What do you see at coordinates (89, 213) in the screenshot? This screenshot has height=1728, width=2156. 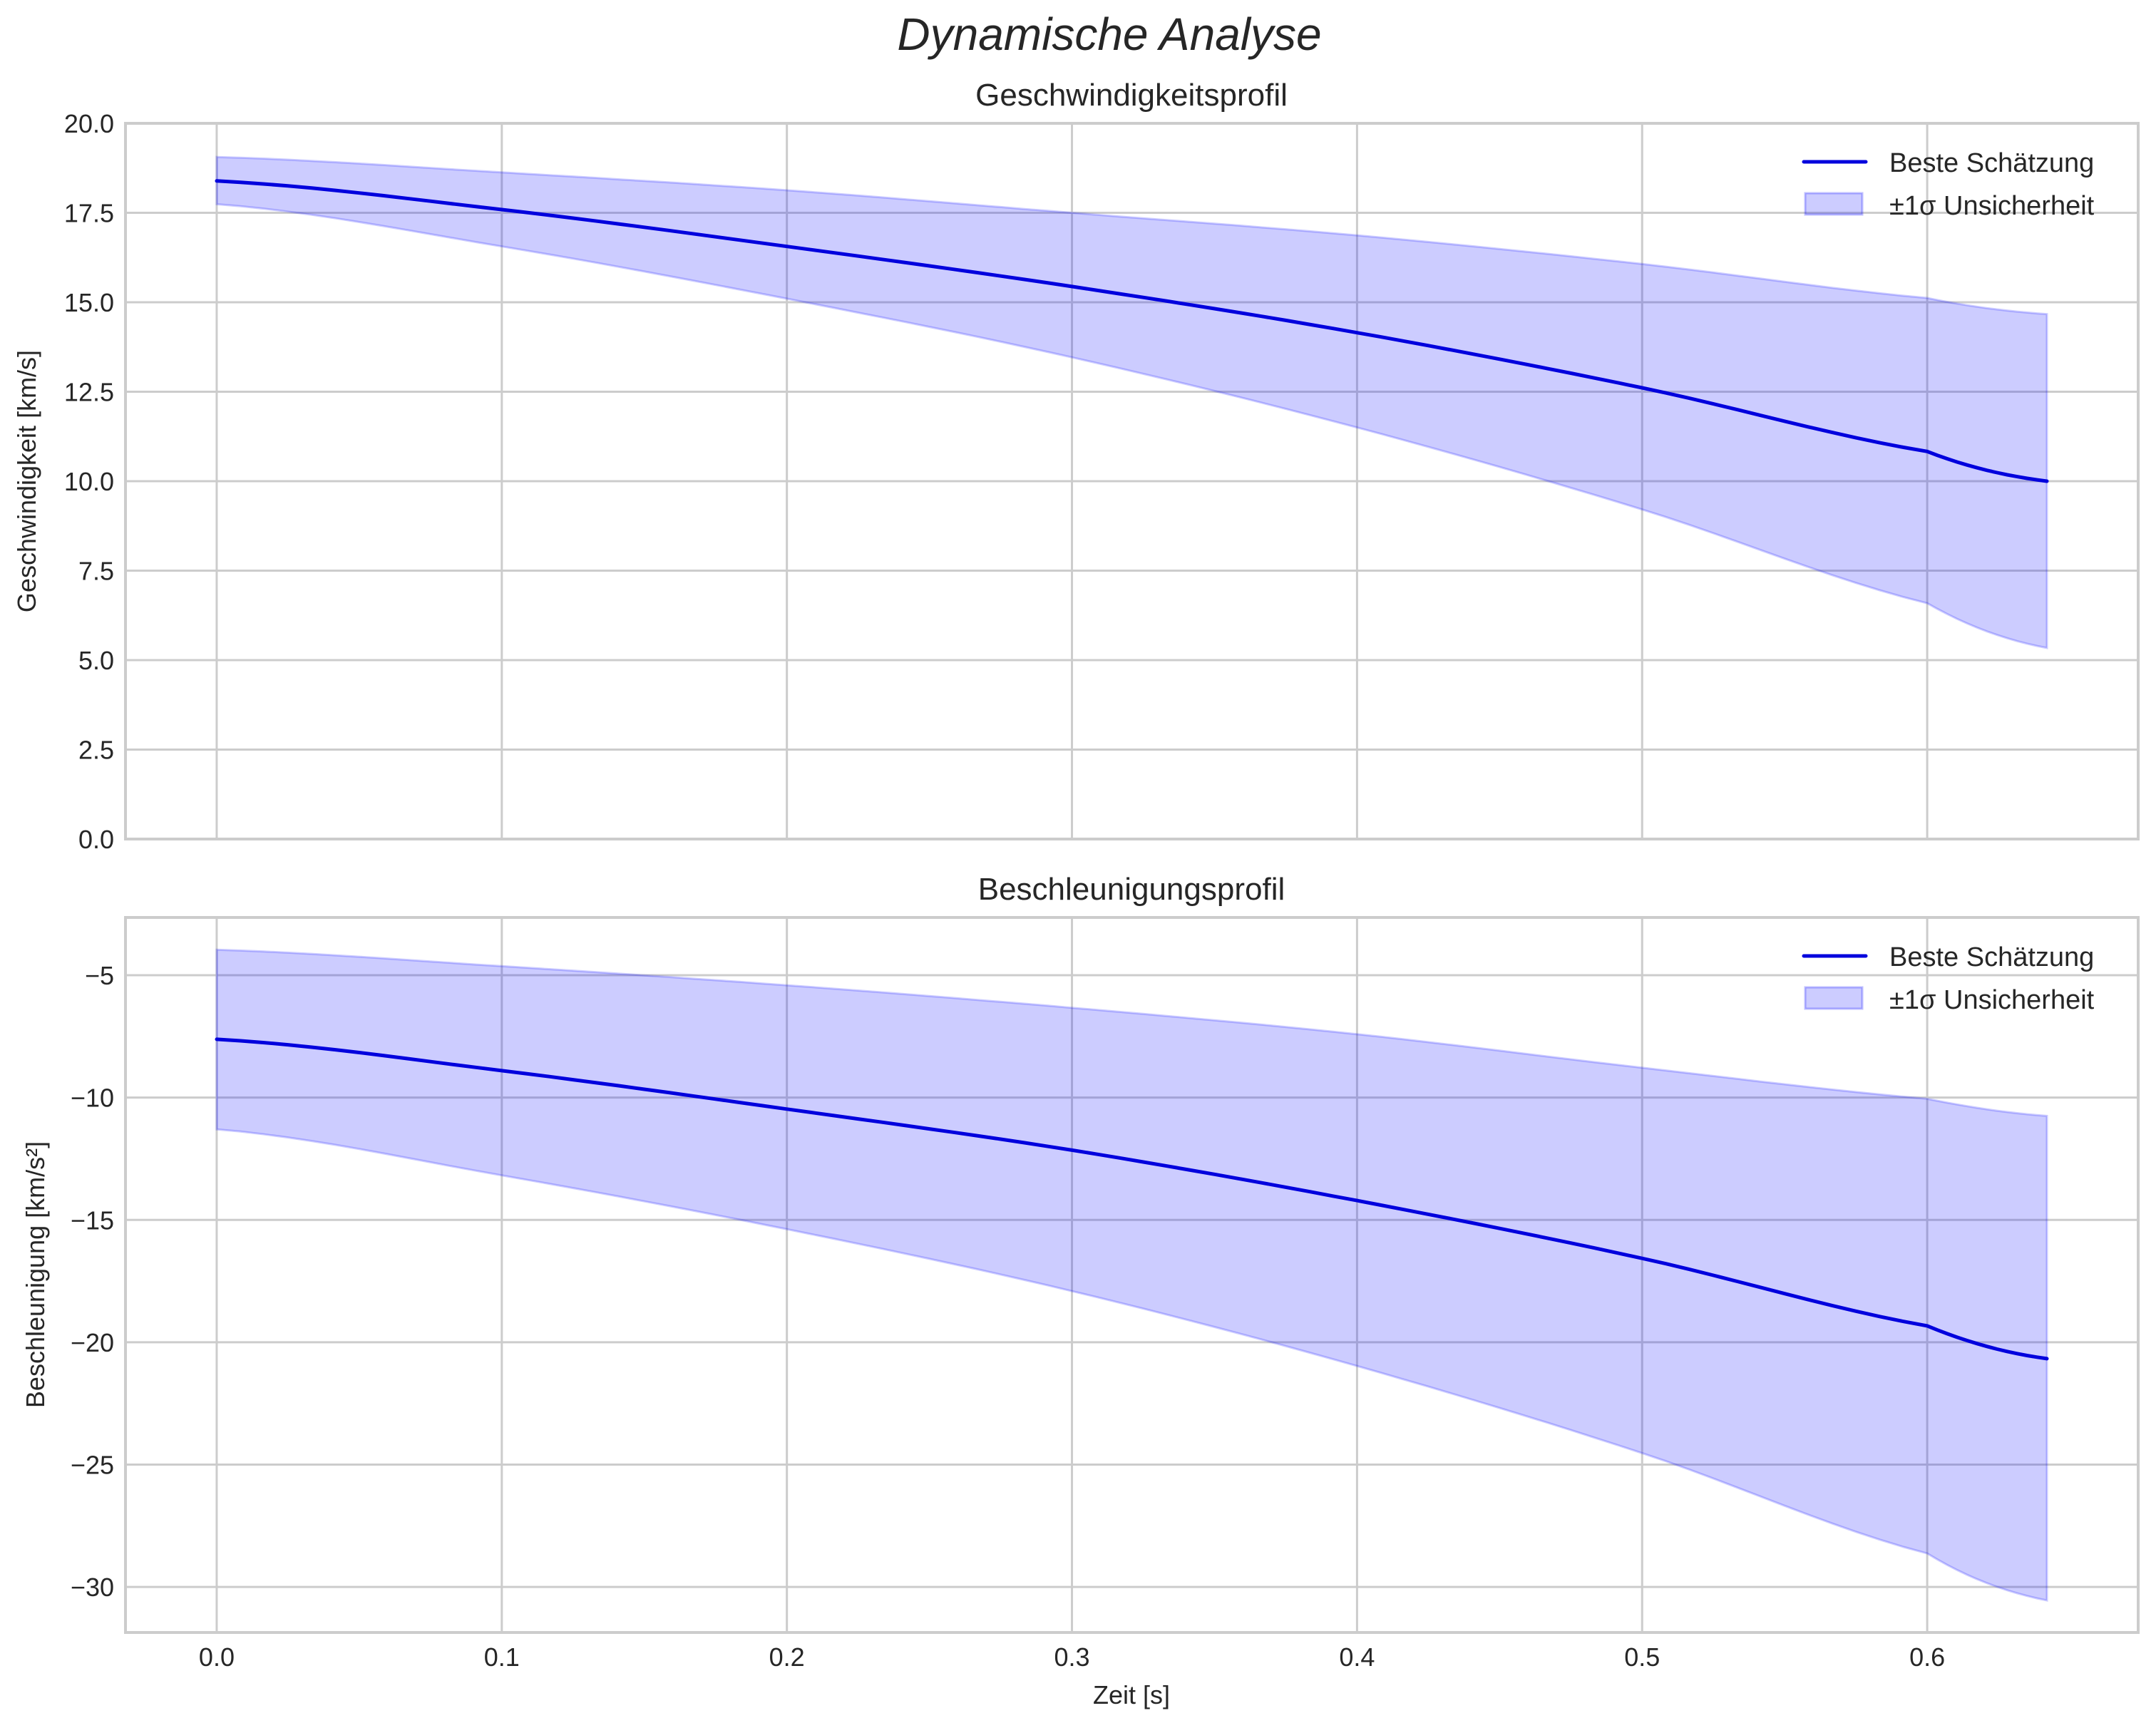 I see `y-tick-label: 17.5` at bounding box center [89, 213].